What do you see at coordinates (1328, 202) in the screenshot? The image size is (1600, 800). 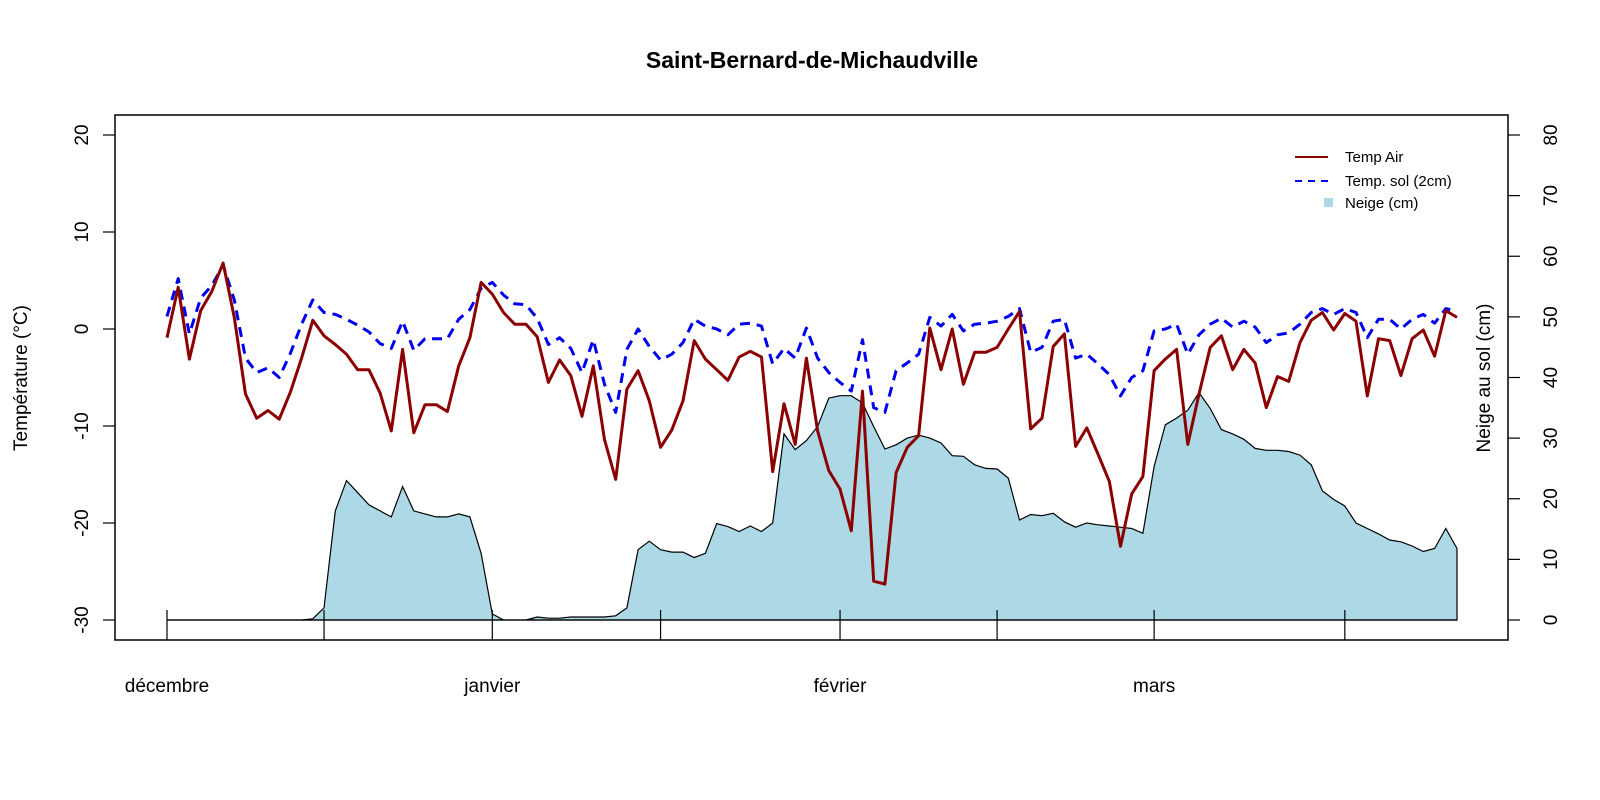 I see `legend-swatch-neige` at bounding box center [1328, 202].